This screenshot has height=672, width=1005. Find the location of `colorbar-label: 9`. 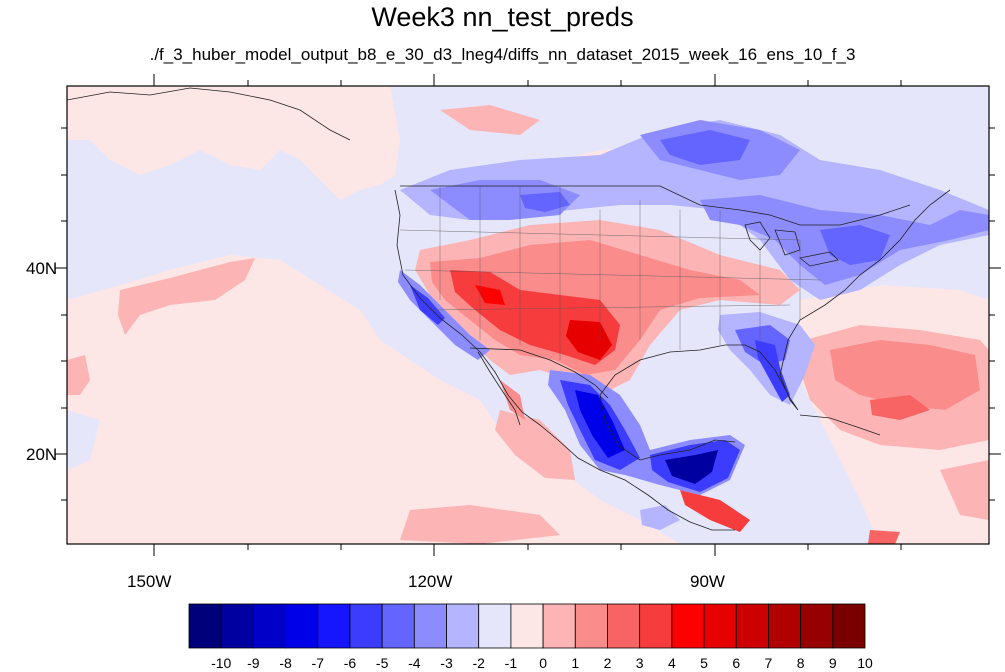

colorbar-label: 9 is located at coordinates (833, 663).